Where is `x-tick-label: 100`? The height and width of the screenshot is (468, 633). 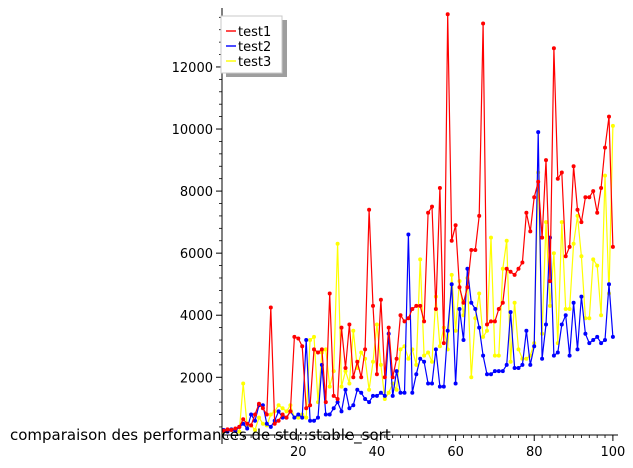 x-tick-label: 100 is located at coordinates (612, 452).